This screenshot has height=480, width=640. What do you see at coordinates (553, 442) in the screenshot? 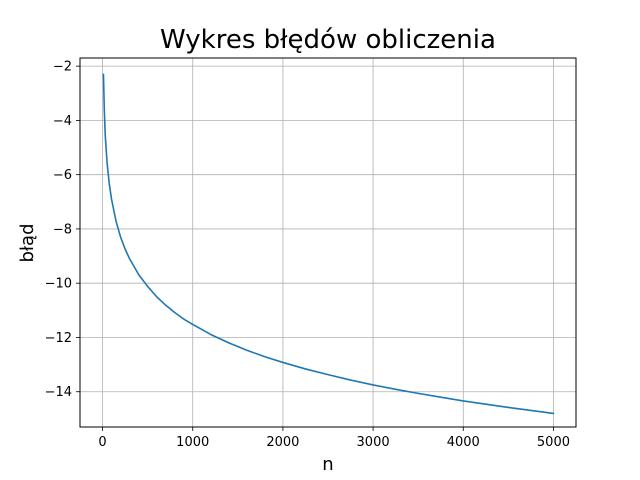
I see `x-tick-label: 5000` at bounding box center [553, 442].